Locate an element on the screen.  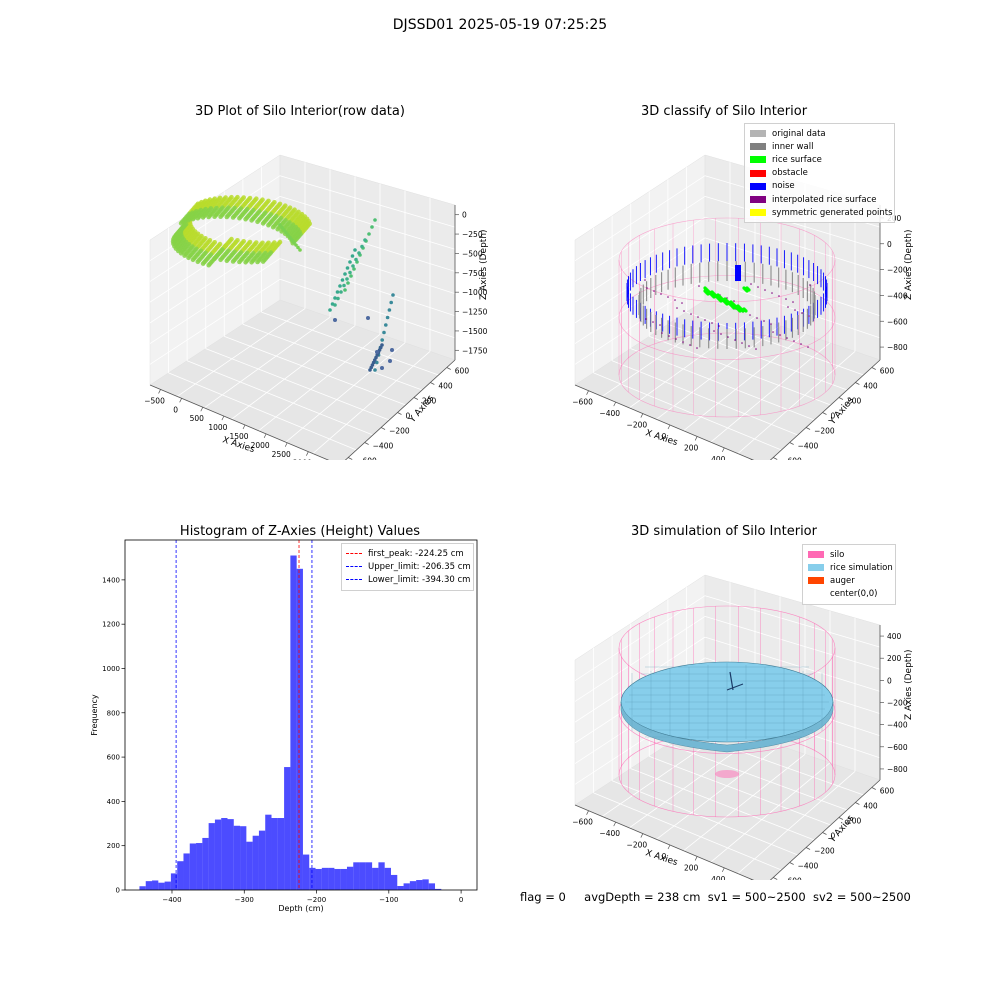
x-tick-label: 0 is located at coordinates (664, 856).